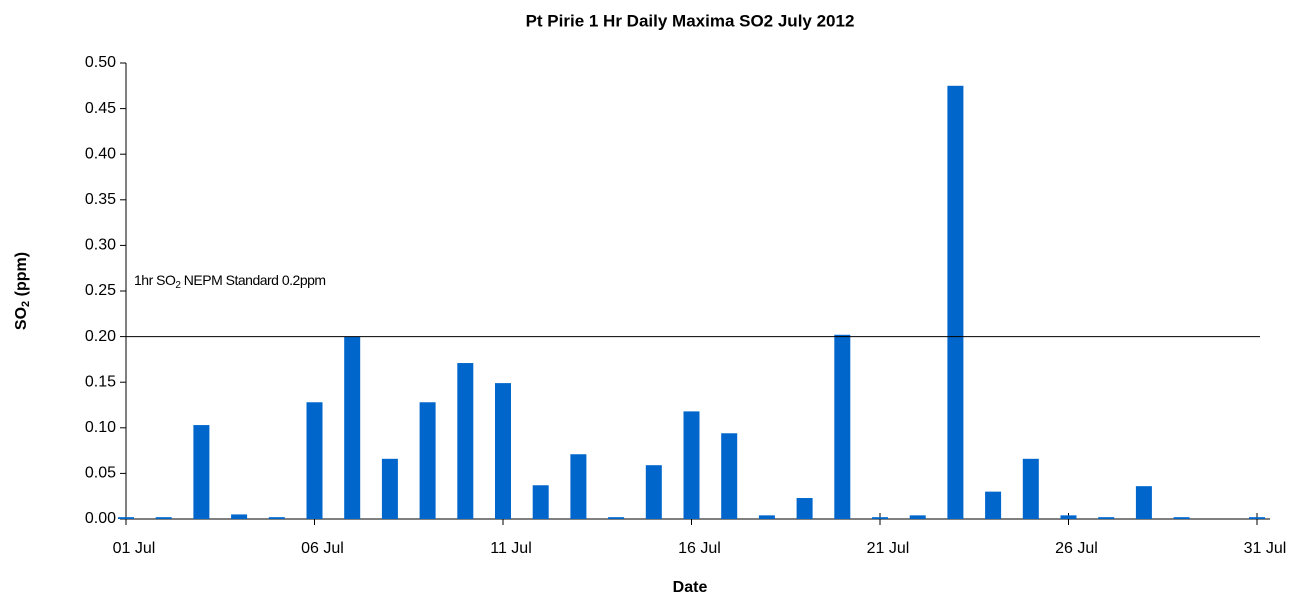  Describe the element at coordinates (100, 62) in the screenshot. I see `y-tick-label: 0.50` at that location.